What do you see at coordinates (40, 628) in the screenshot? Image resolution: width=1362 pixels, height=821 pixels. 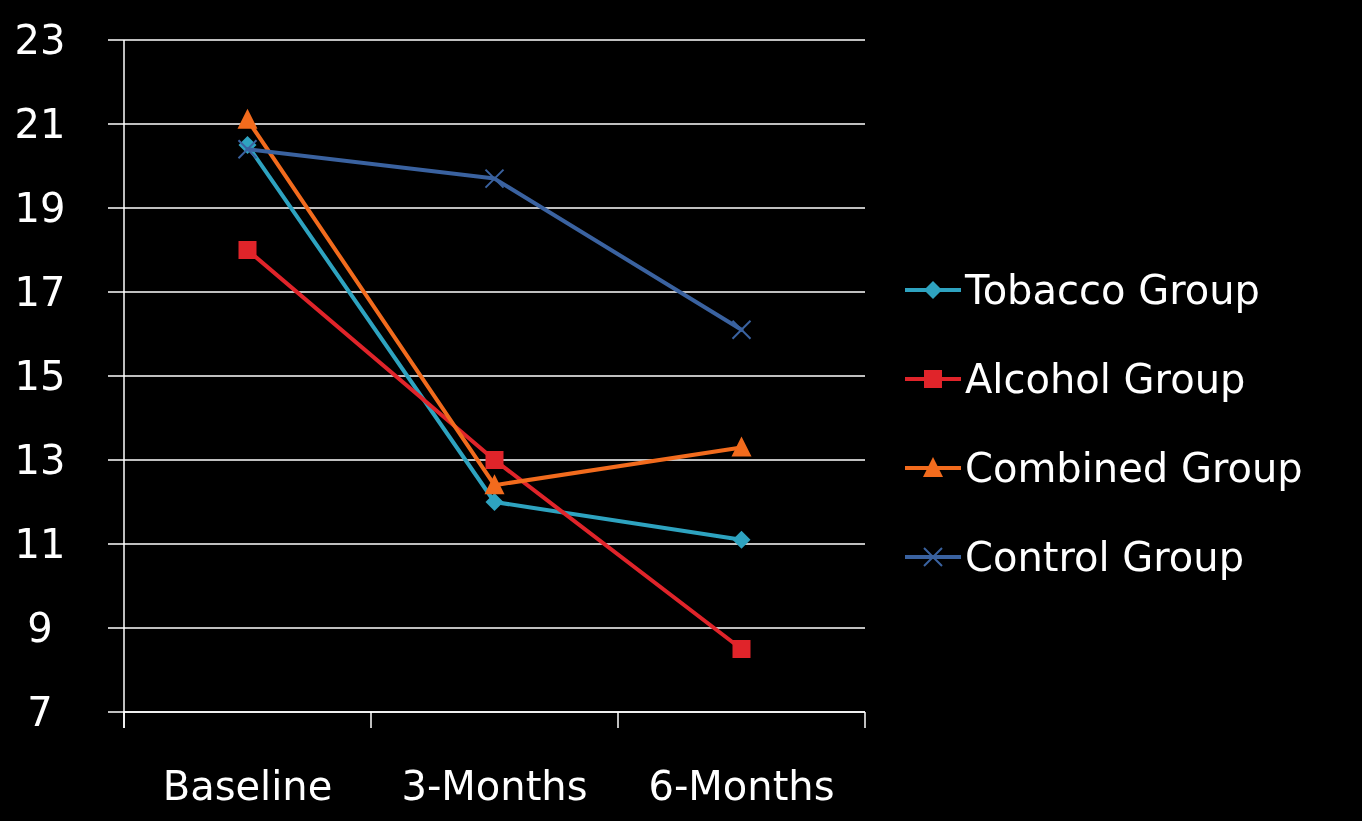 I see `y-tick-label: 9` at bounding box center [40, 628].